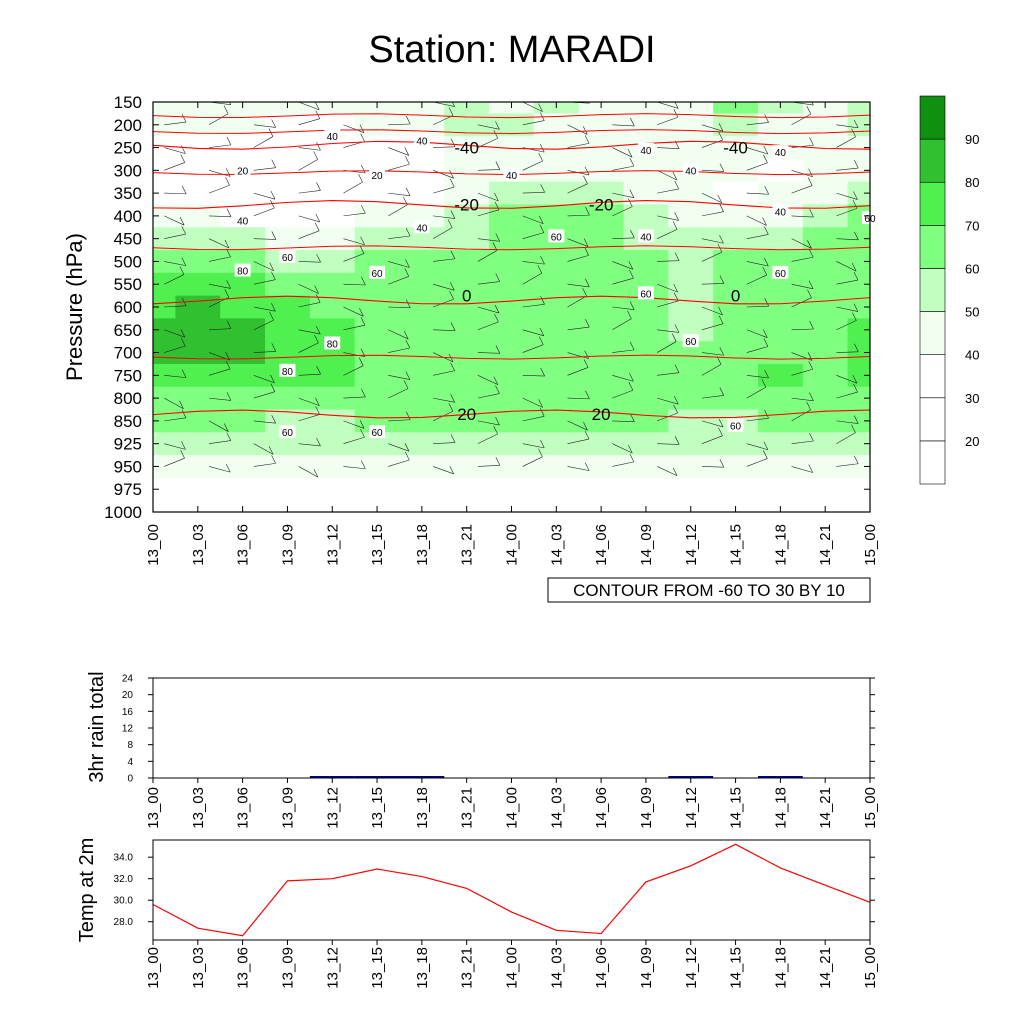  Describe the element at coordinates (130, 779) in the screenshot. I see `rain-tick-label: 0` at that location.